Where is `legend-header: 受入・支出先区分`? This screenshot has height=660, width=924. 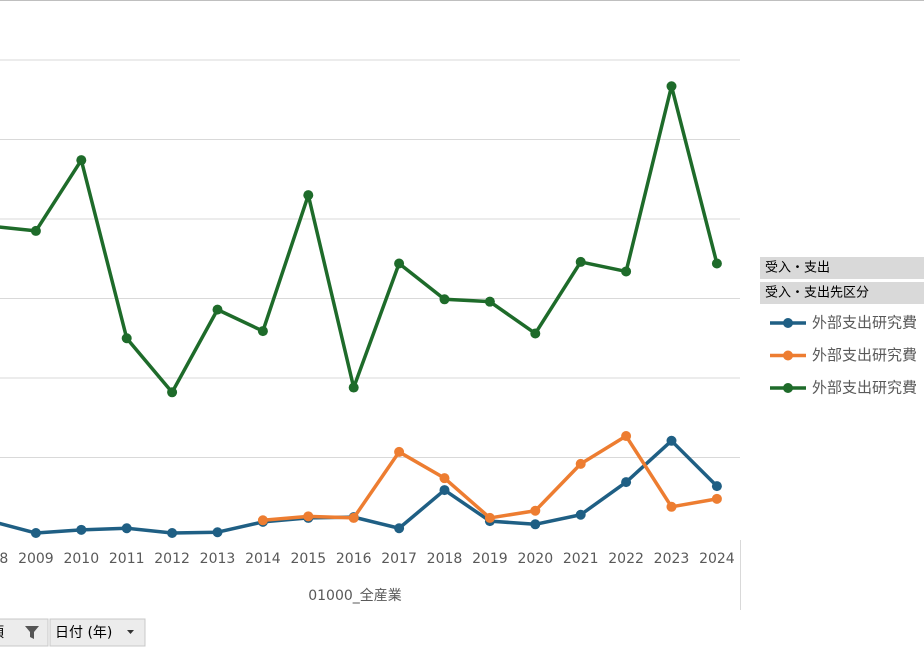 legend-header: 受入・支出先区分 is located at coordinates (817, 293).